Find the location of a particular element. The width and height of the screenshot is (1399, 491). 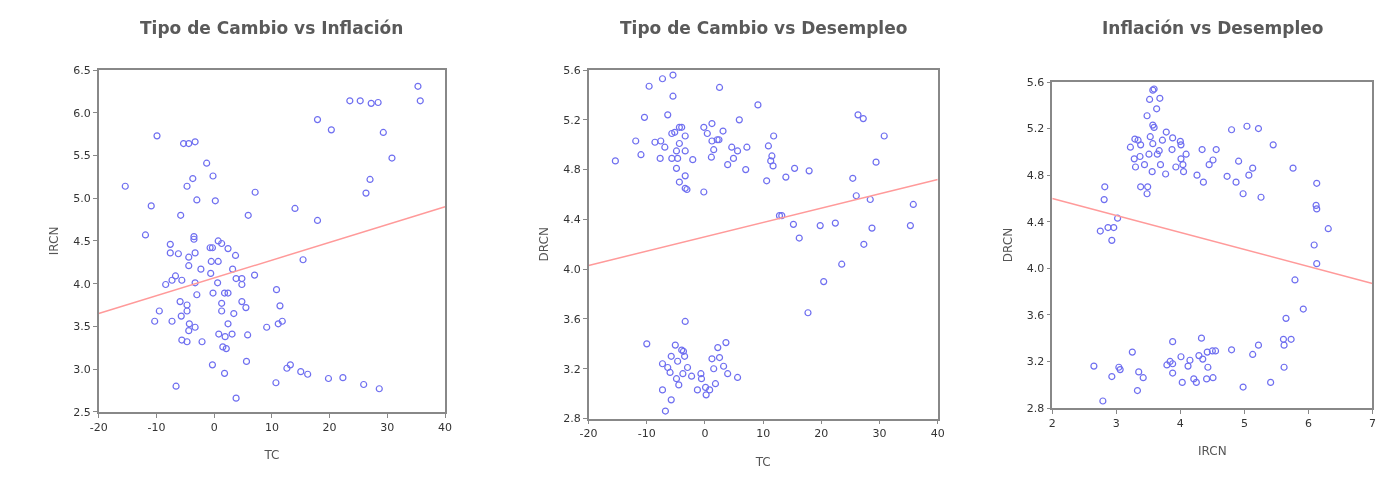

y-tick-label: 2.5 is located at coordinates (82, 412).